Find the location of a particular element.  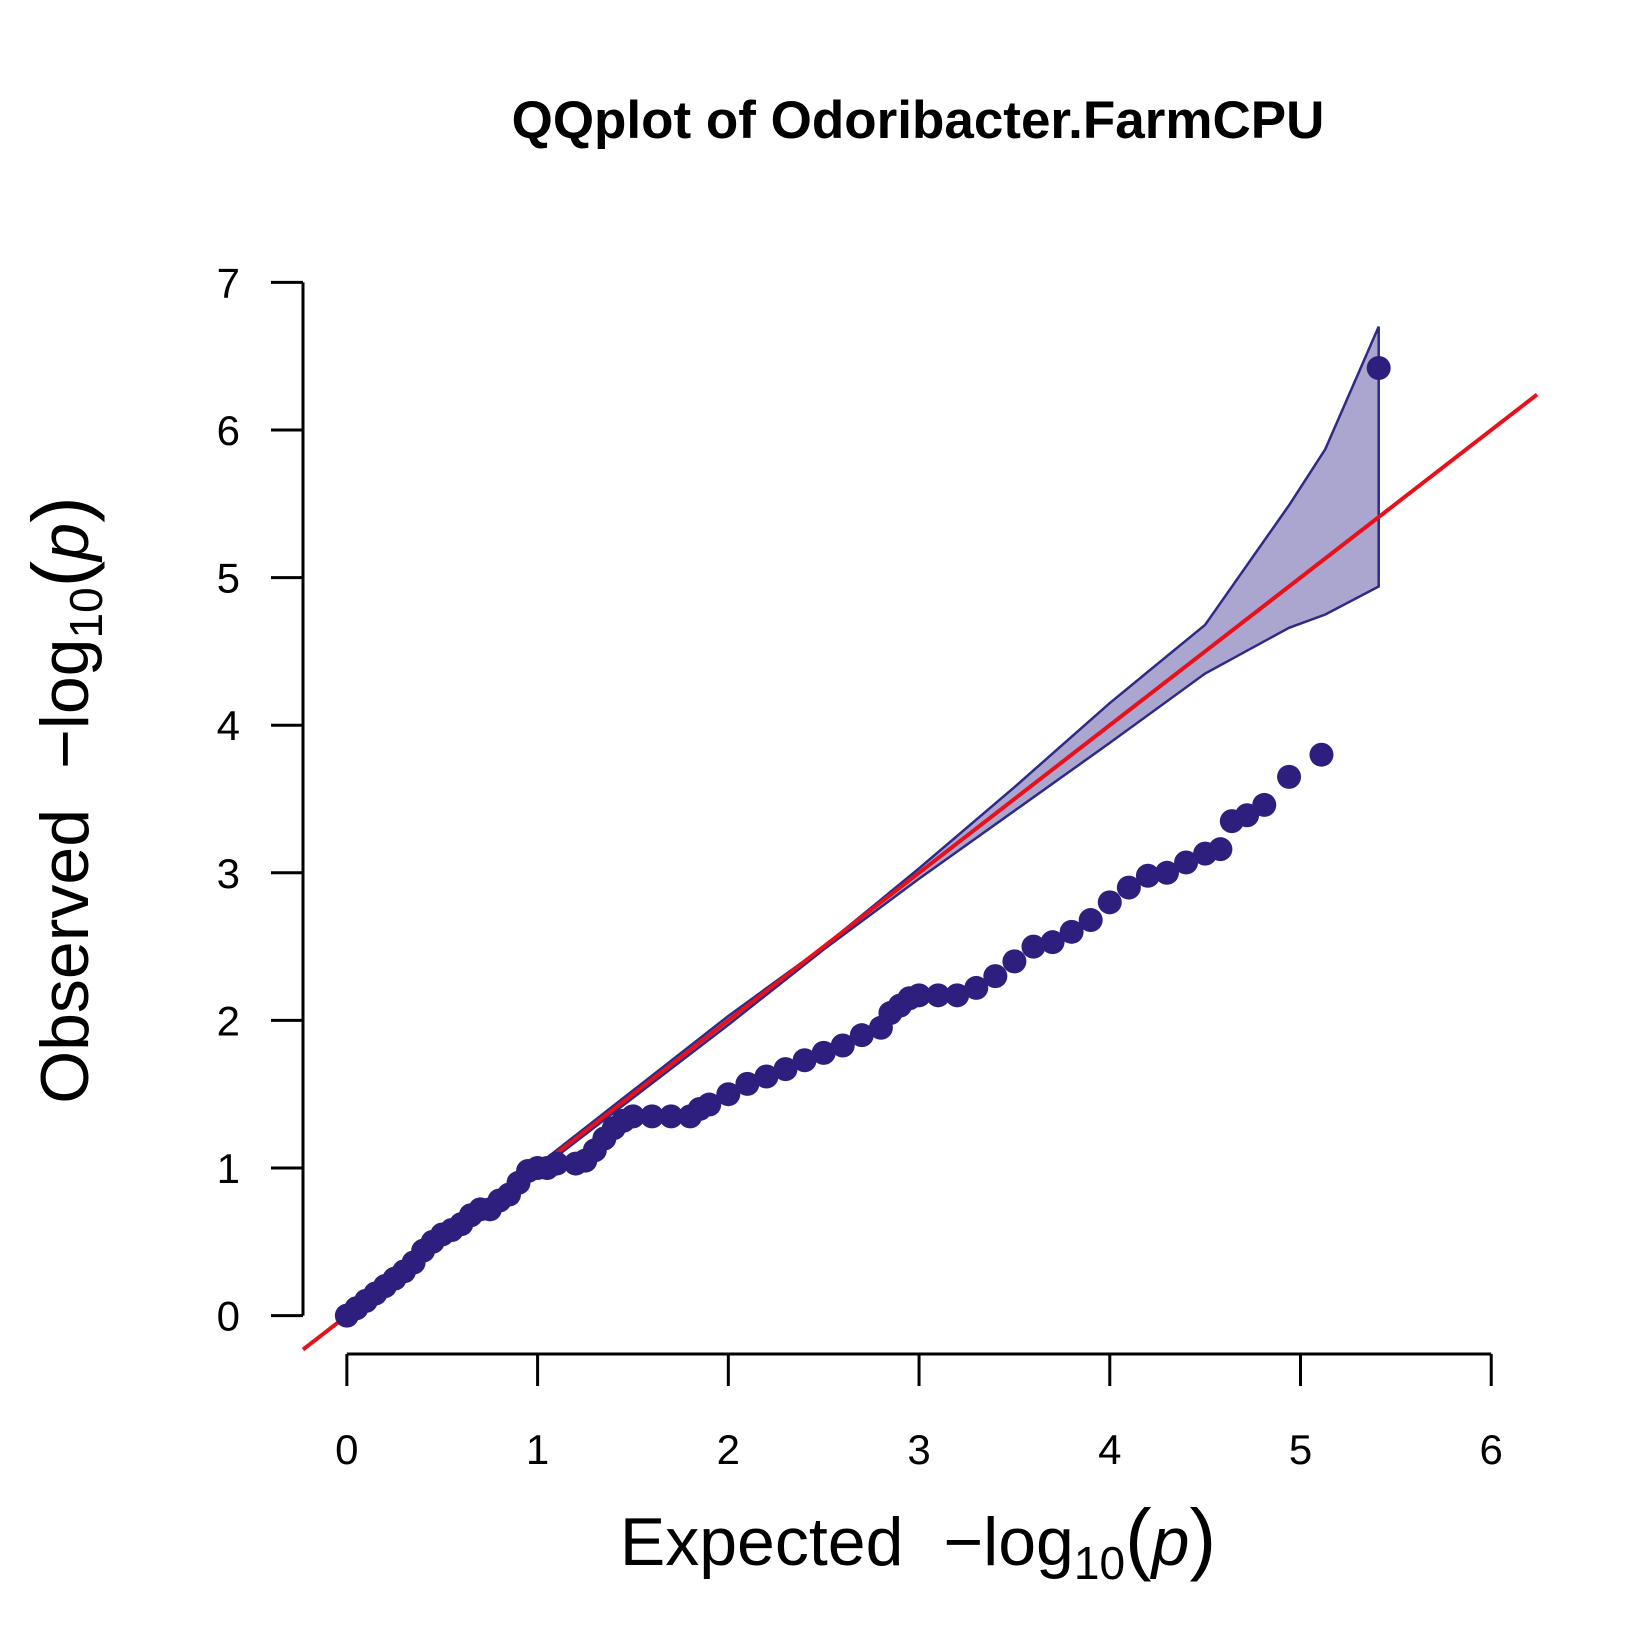

x-tick-label: 0 is located at coordinates (346, 1449).